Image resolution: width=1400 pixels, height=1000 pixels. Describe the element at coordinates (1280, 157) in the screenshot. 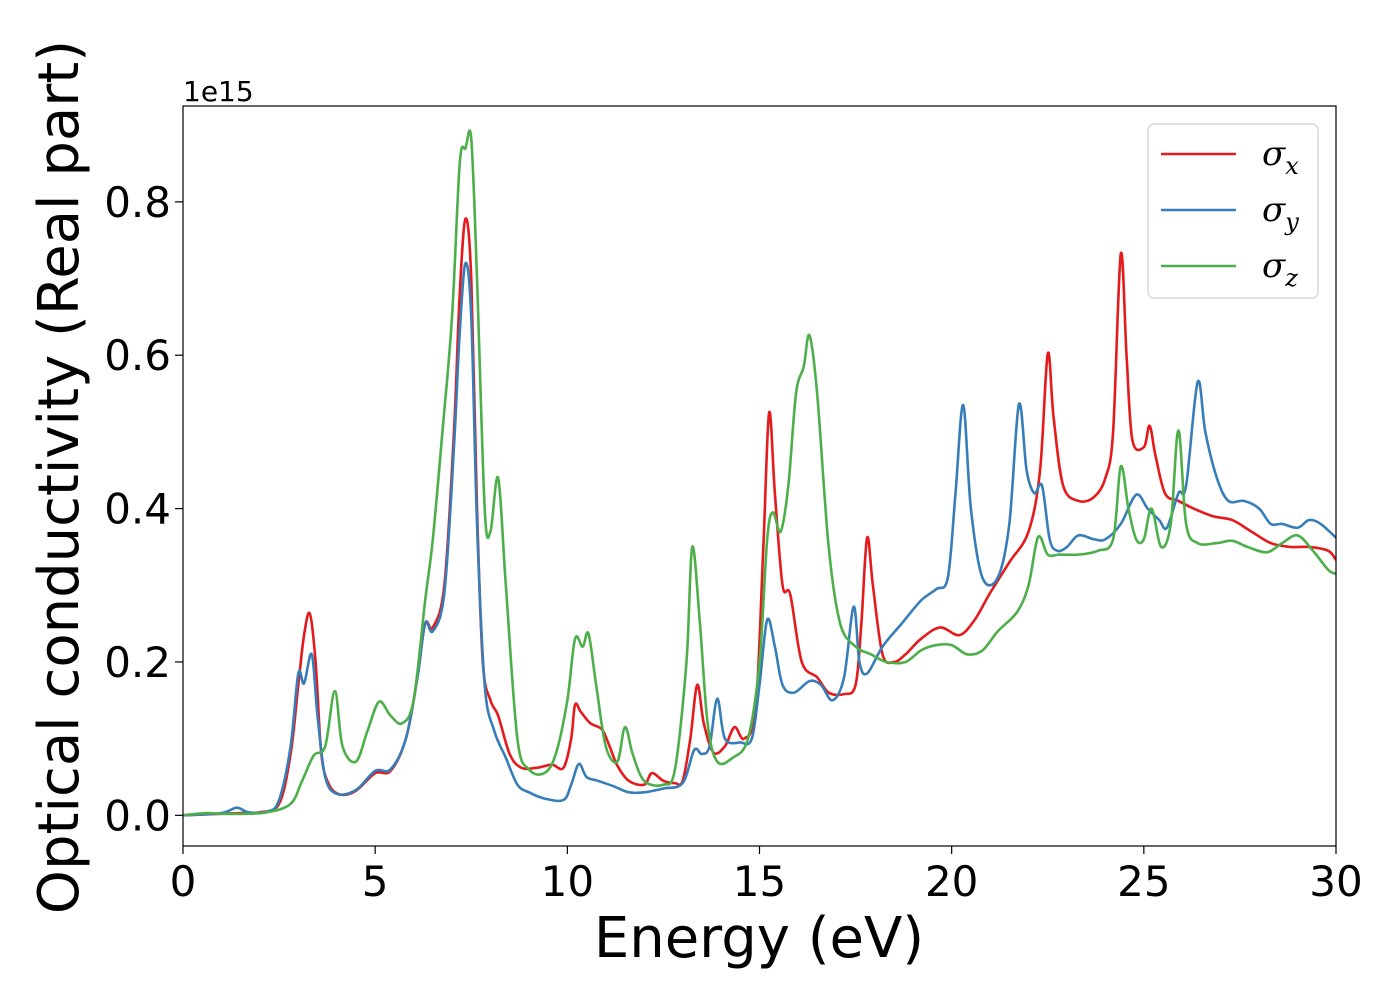

I see `legend-label-x: σx` at that location.